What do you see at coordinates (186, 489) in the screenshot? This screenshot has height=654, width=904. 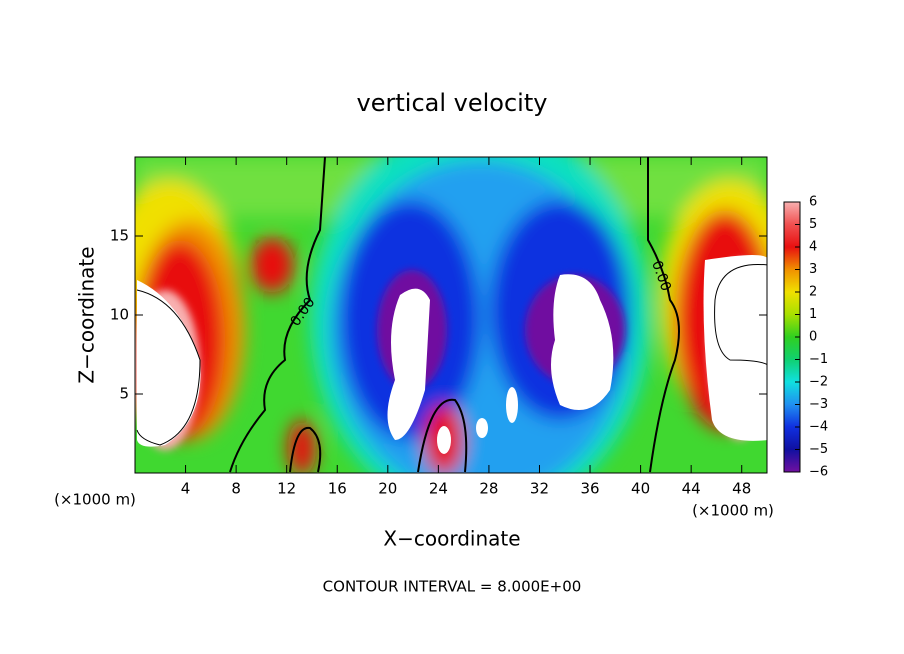 I see `x-tick-label: 4` at bounding box center [186, 489].